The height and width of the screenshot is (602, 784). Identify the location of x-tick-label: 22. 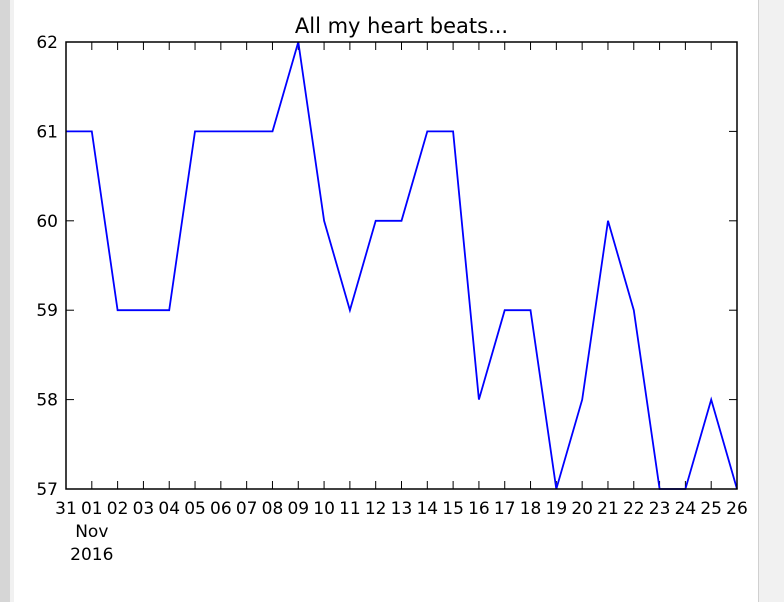
(634, 509).